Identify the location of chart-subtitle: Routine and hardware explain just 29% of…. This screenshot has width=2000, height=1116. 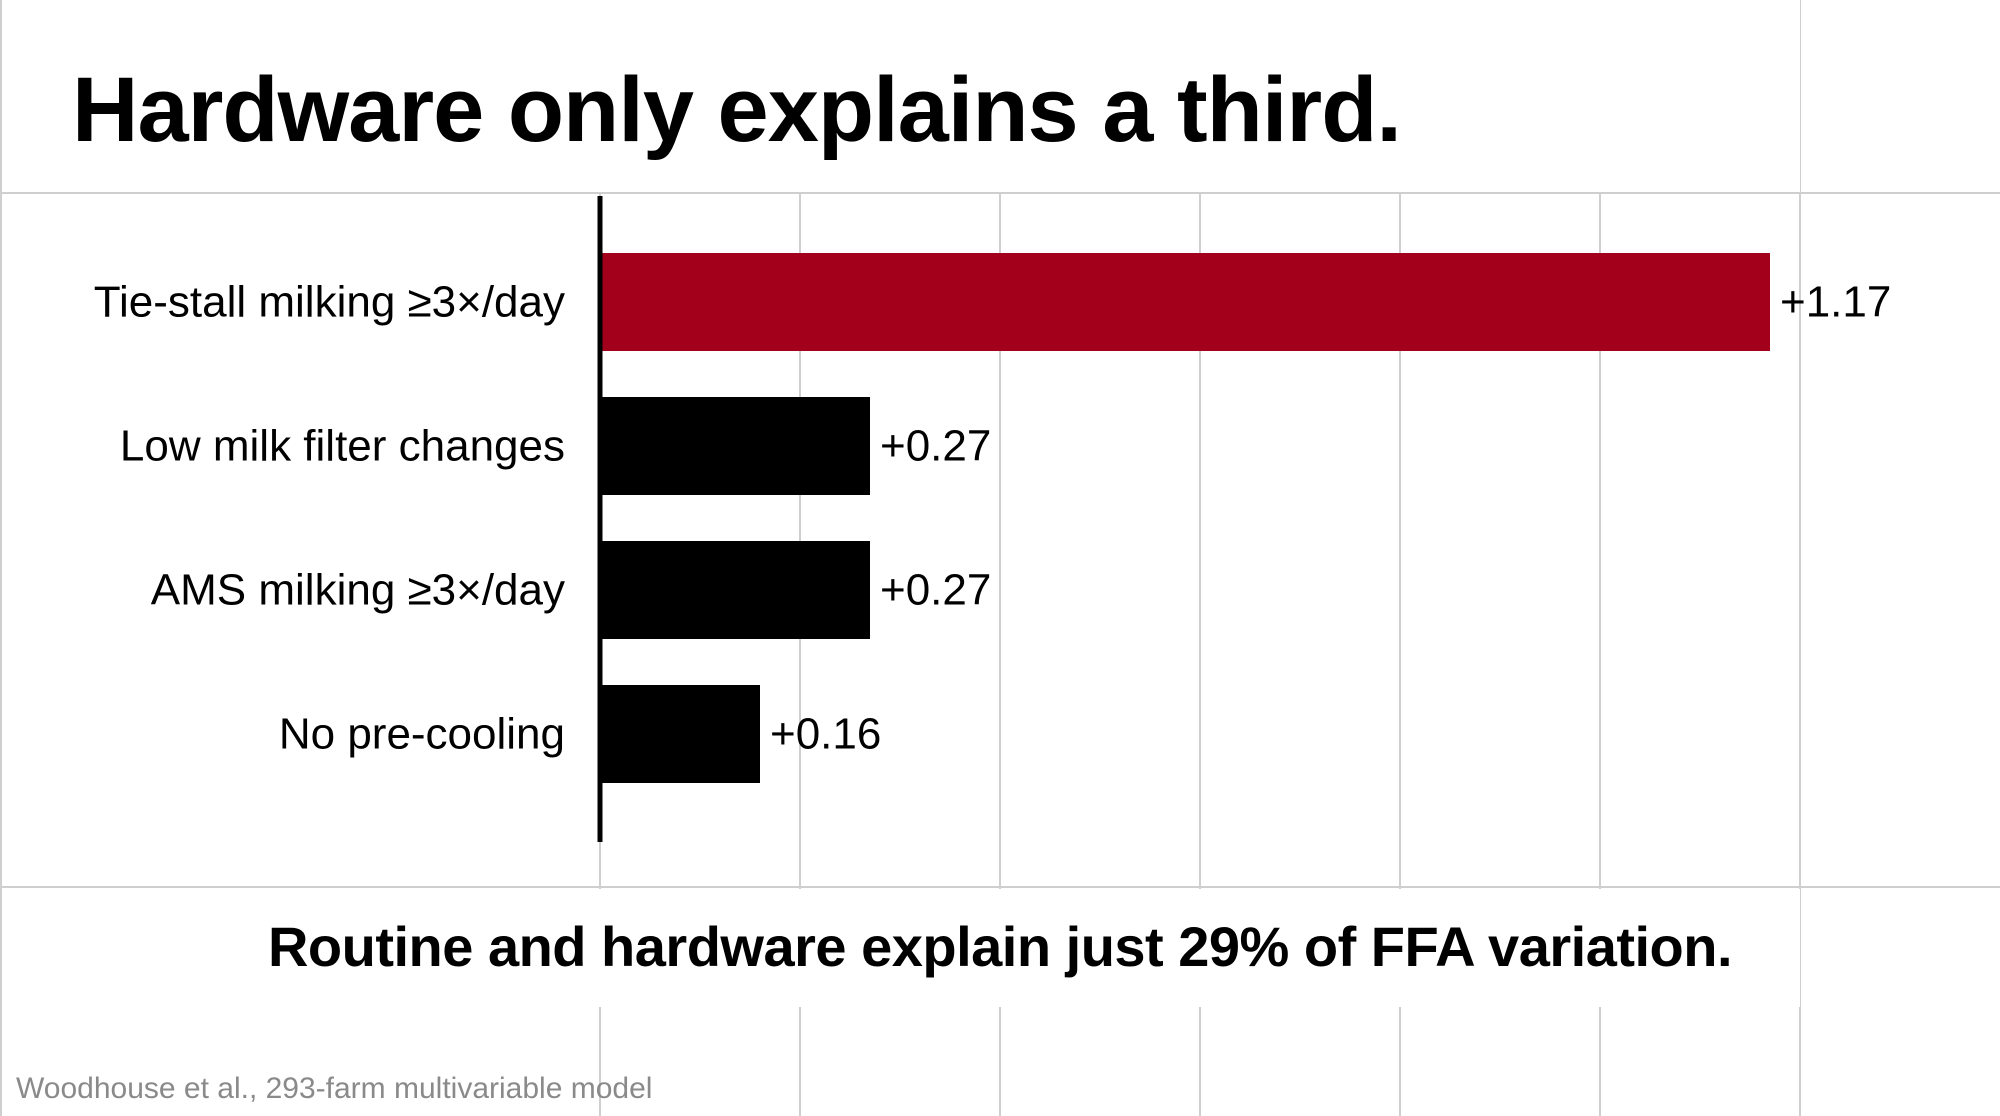
(1000, 946).